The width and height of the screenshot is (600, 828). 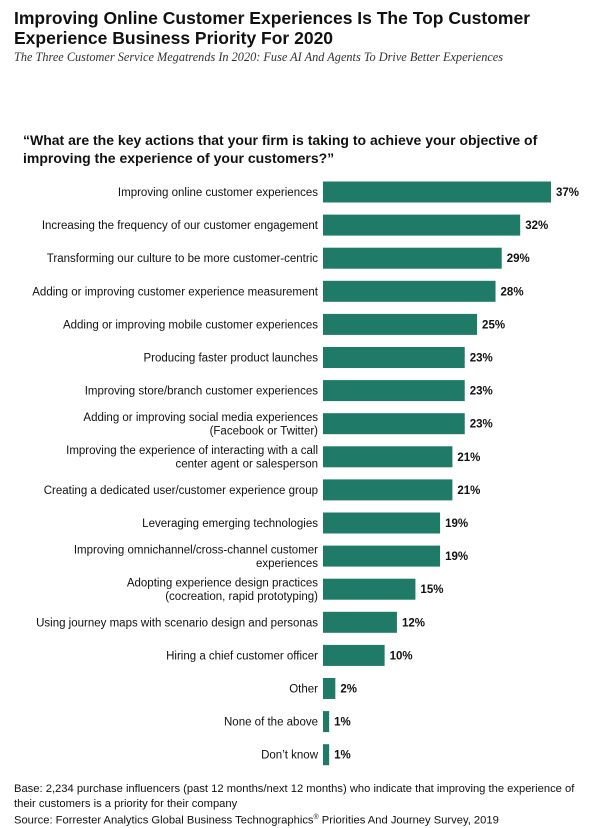 I want to click on source-text-end: Priorities And Journey Survey, 2019, so click(x=408, y=820).